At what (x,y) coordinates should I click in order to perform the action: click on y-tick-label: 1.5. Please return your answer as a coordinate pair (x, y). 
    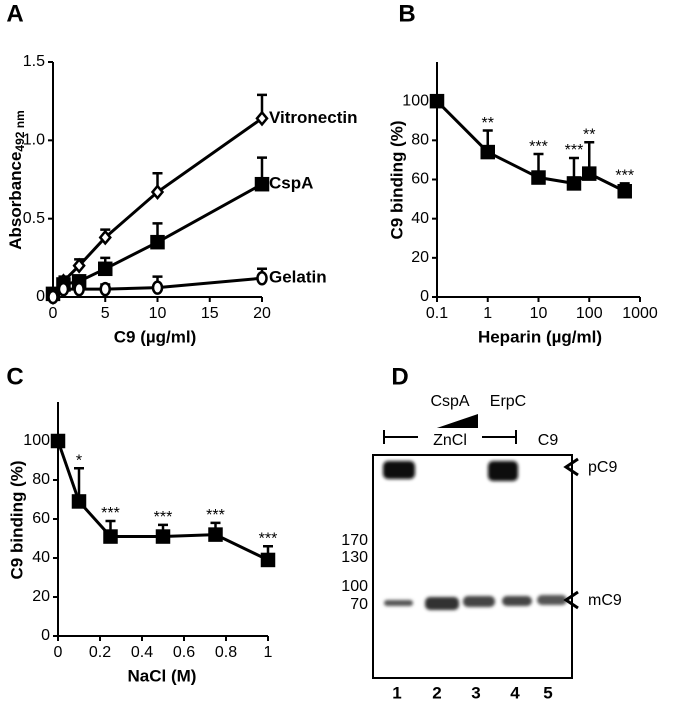
    Looking at the image, I should click on (34, 61).